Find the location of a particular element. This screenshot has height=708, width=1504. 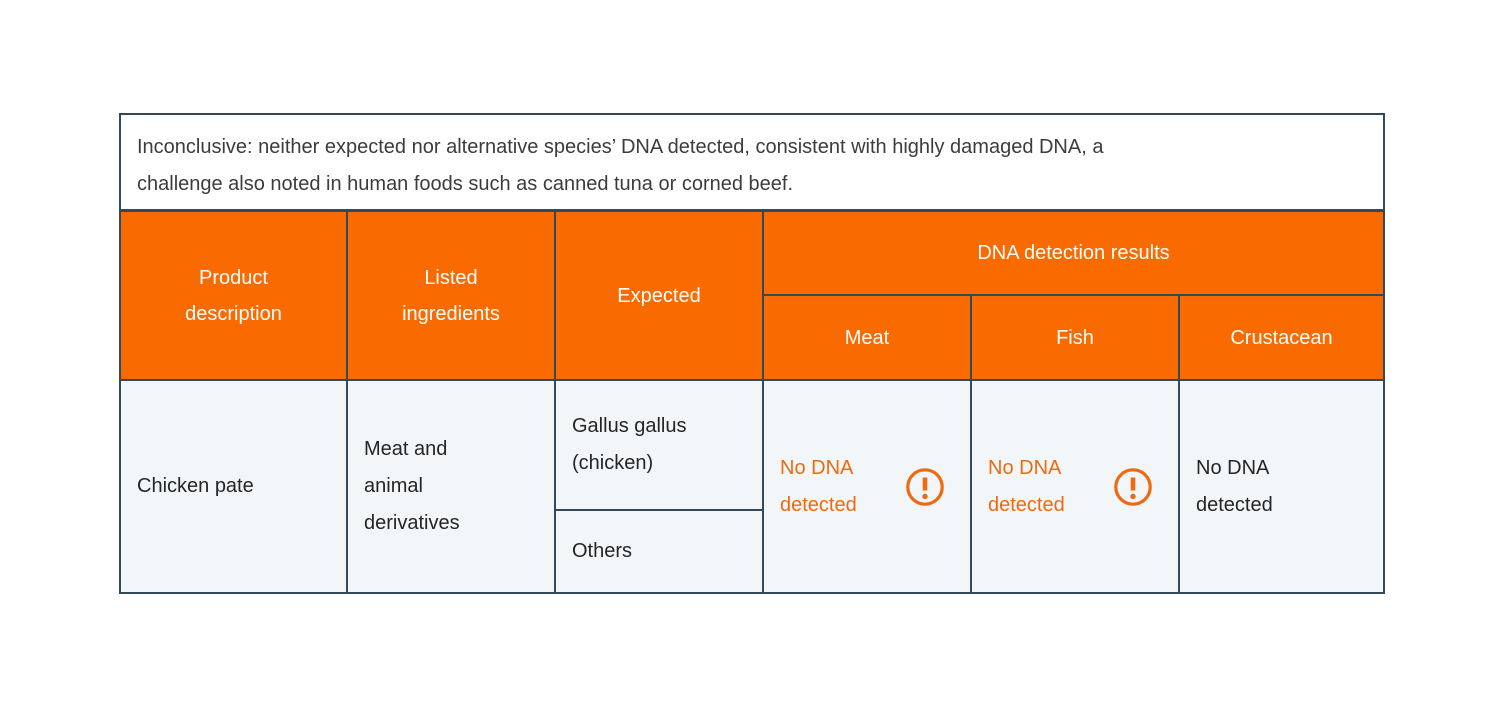

header-expected: Expected is located at coordinates (660, 295).